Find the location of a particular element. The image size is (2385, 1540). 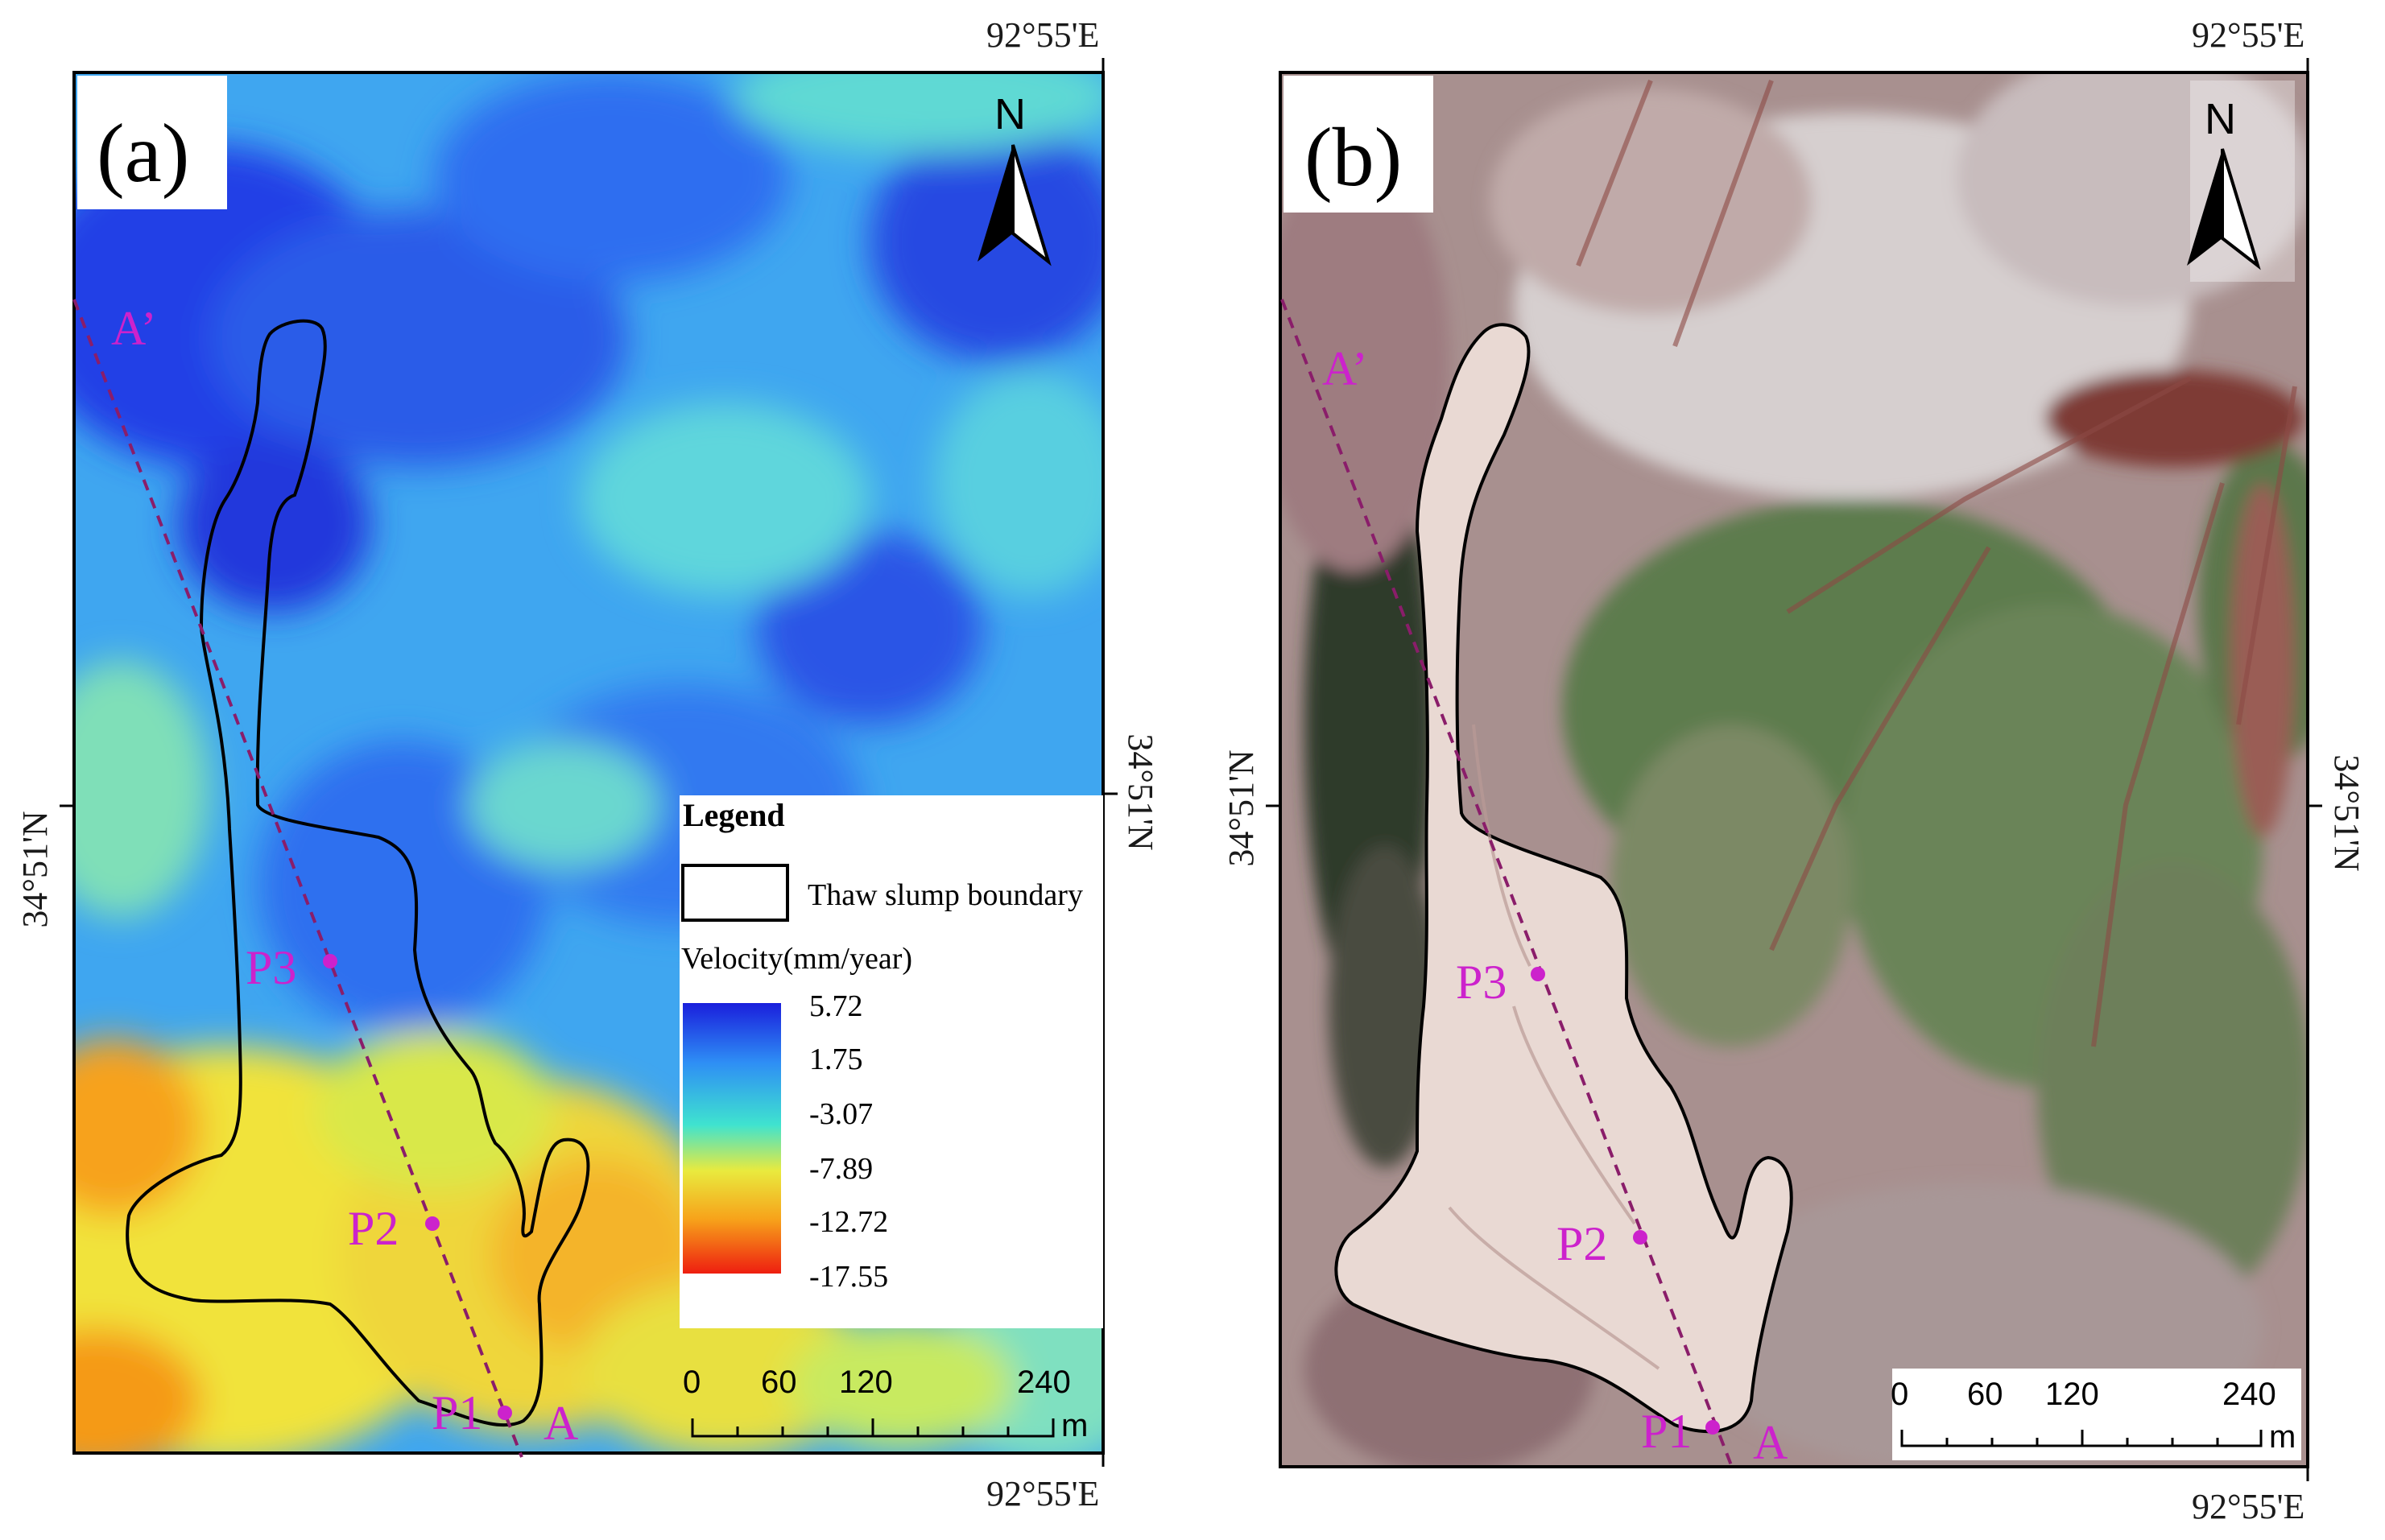

scale-tick-0: 0 is located at coordinates (692, 1383).